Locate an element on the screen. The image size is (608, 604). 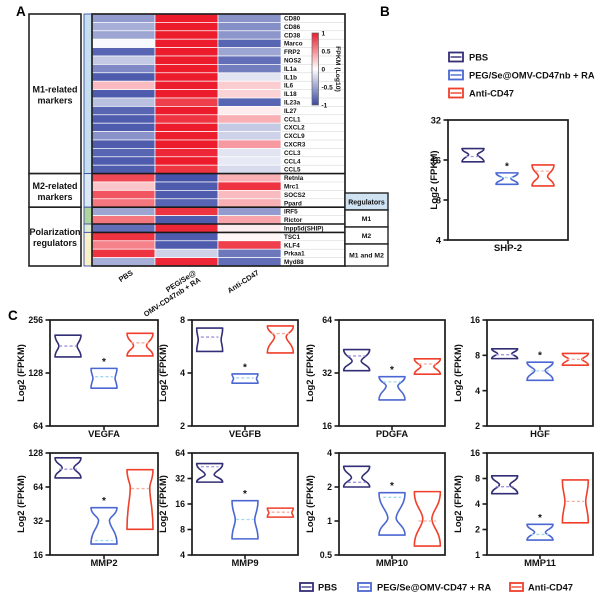
gene-label: IL1a is located at coordinates (290, 69).